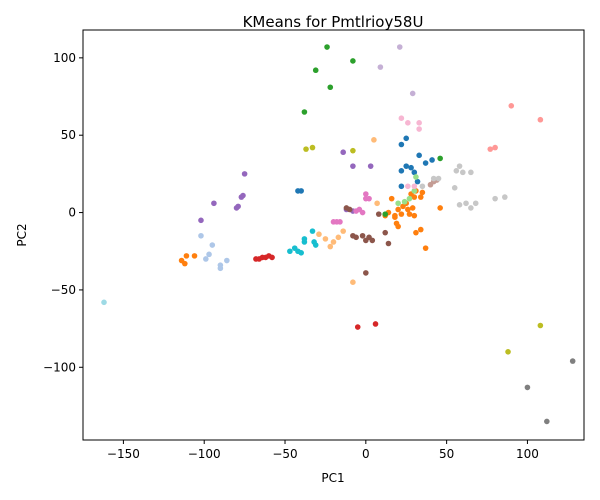 This screenshot has height=500, width=600. I want to click on x-axis-ticks: −150 −100 −50 0 50 100, so click(323, 450).